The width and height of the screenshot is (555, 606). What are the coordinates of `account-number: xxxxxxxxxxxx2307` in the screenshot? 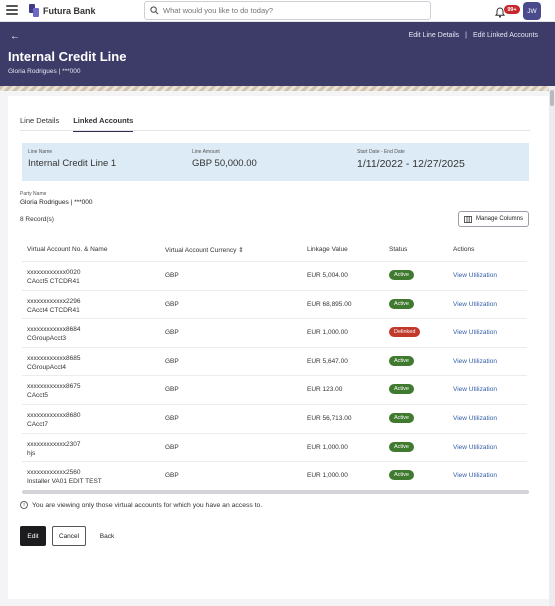 It's located at (54, 444).